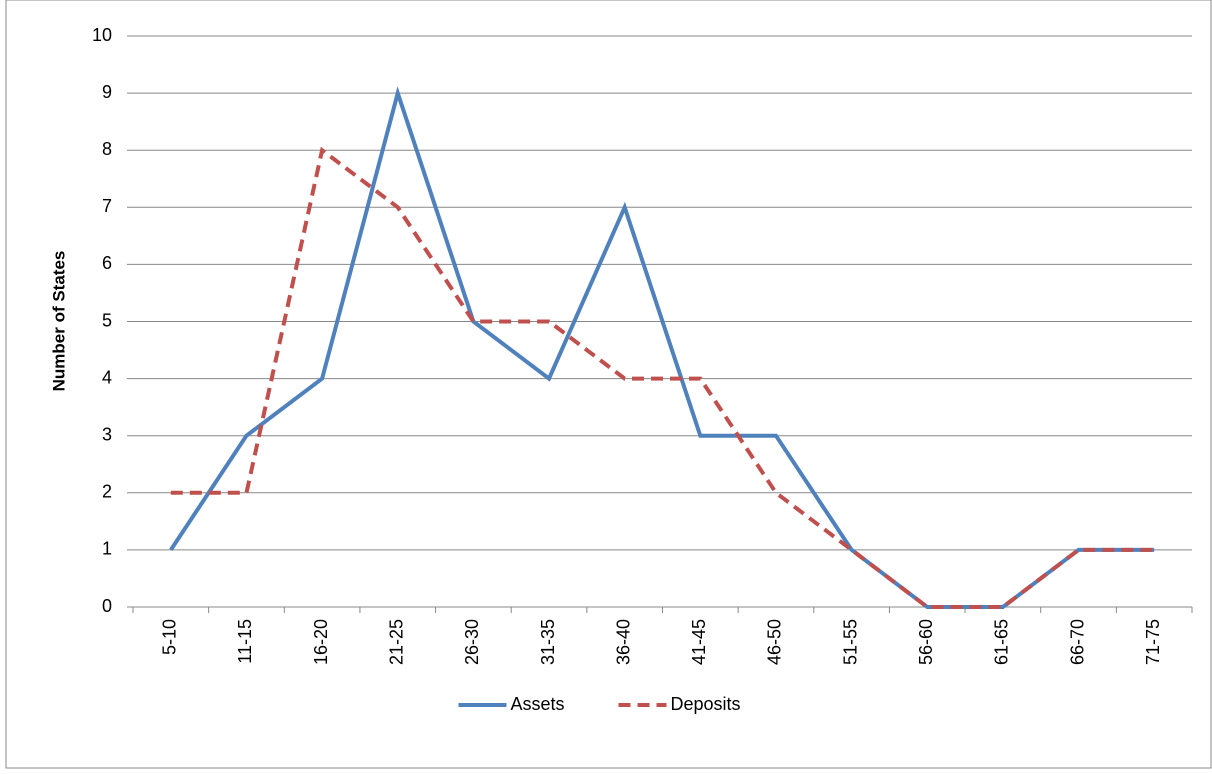  I want to click on x-tick-label: 36-40, so click(623, 642).